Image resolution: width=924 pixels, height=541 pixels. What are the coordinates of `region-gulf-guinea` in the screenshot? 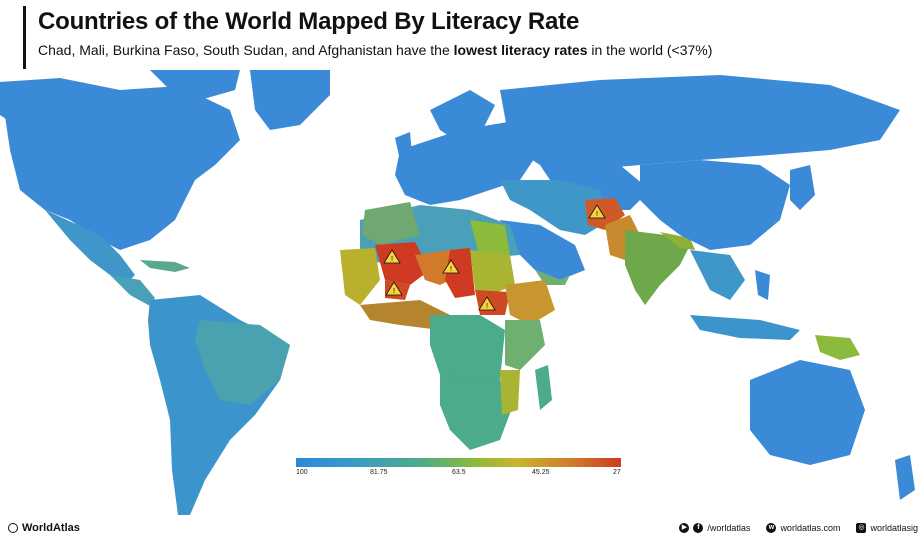 It's located at (405, 315).